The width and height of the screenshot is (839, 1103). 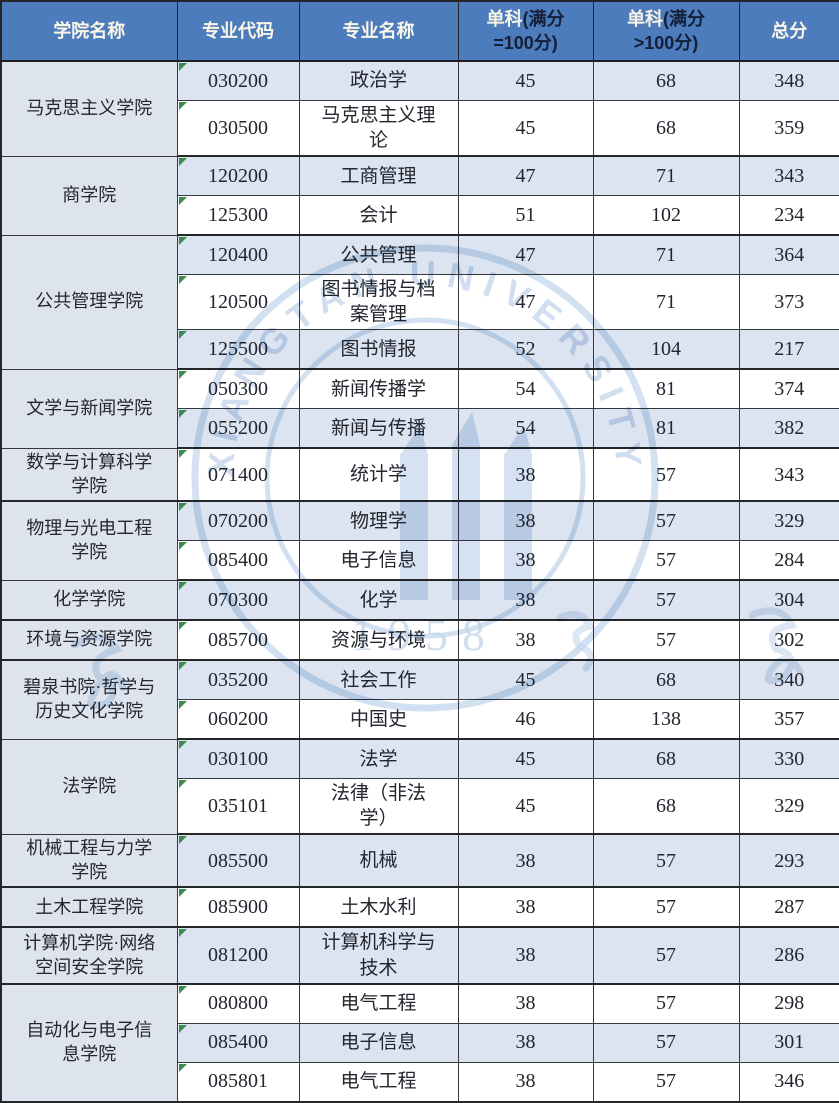 What do you see at coordinates (238, 1082) in the screenshot?
I see `code-cell: 085801` at bounding box center [238, 1082].